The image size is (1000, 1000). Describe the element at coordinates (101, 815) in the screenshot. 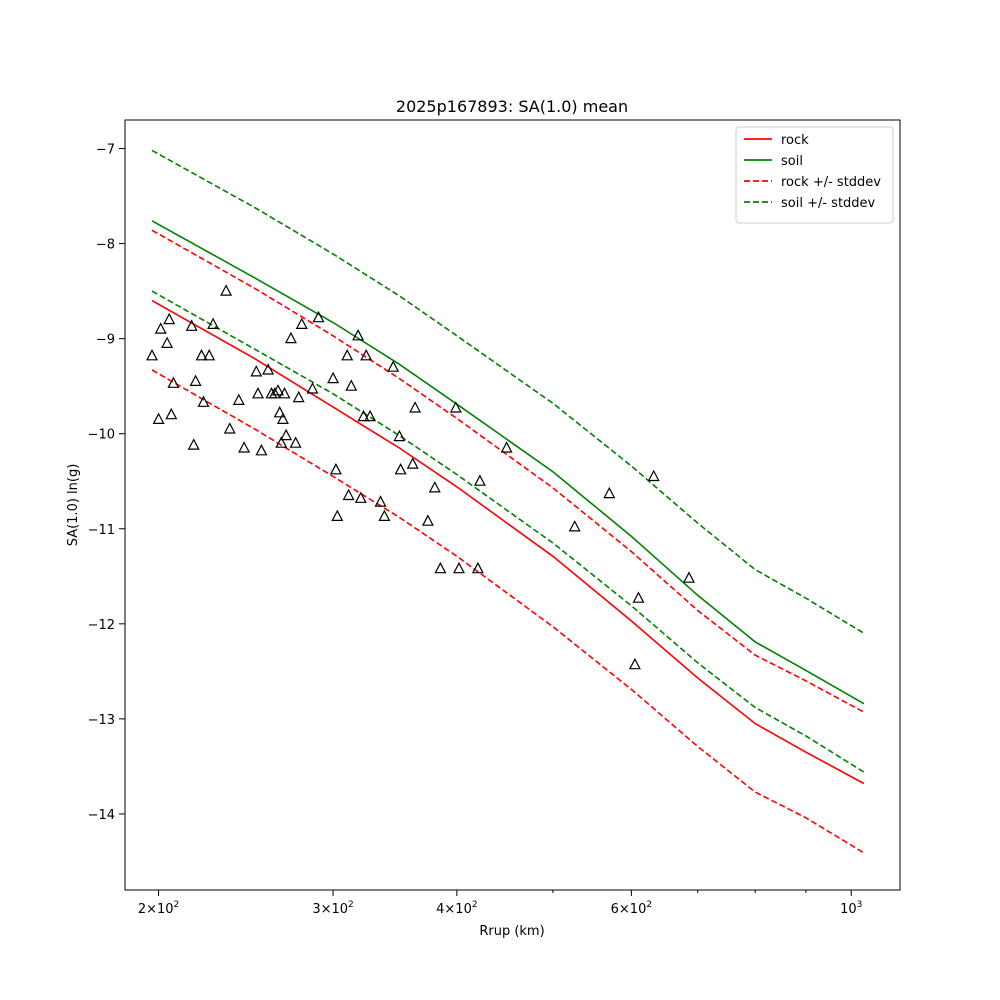

I see `y-tick-label: −14` at that location.